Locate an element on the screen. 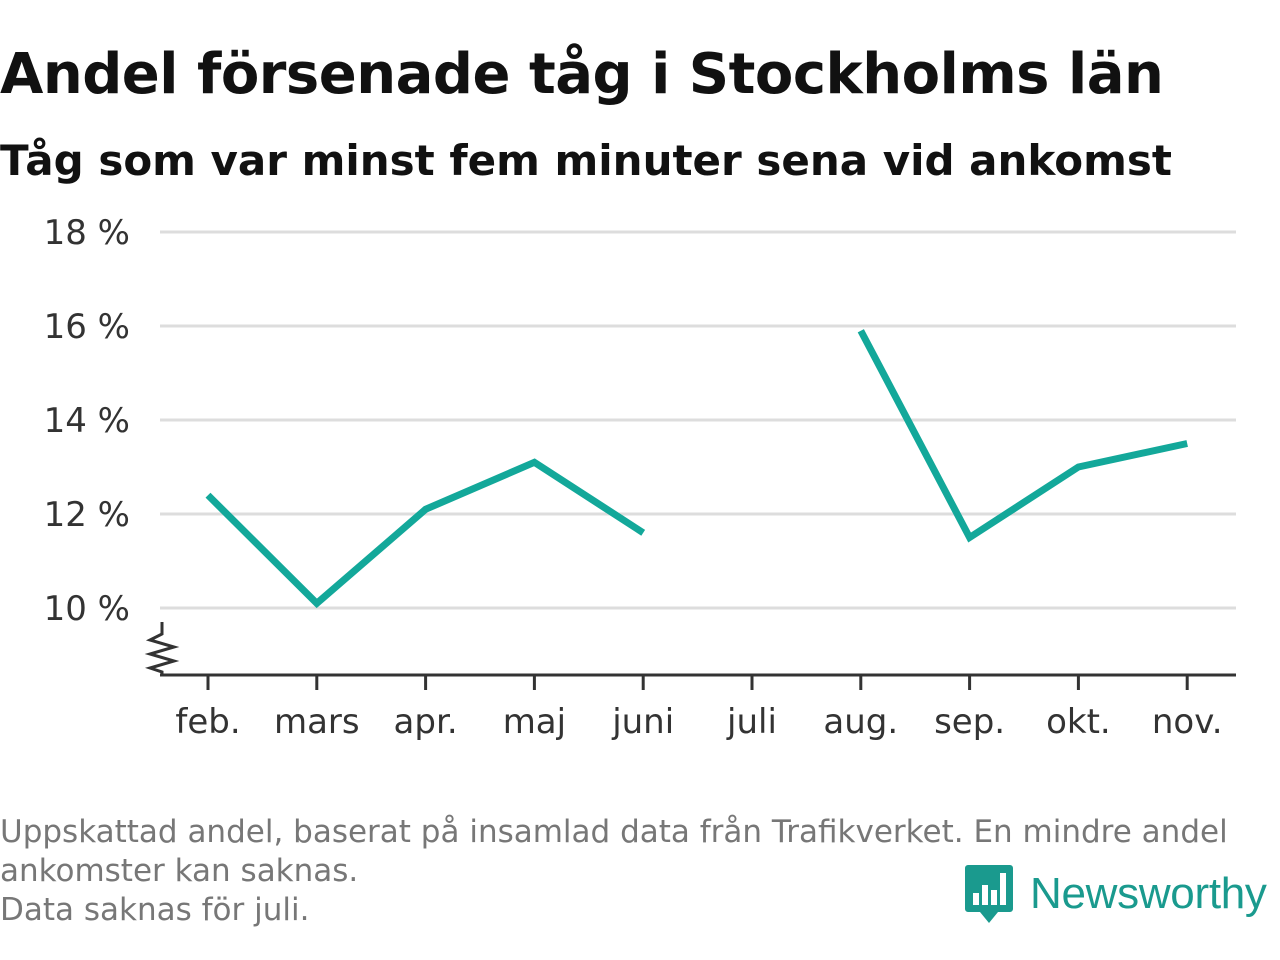 This screenshot has height=960, width=1280. x-tick-label: nov. is located at coordinates (1187, 722).